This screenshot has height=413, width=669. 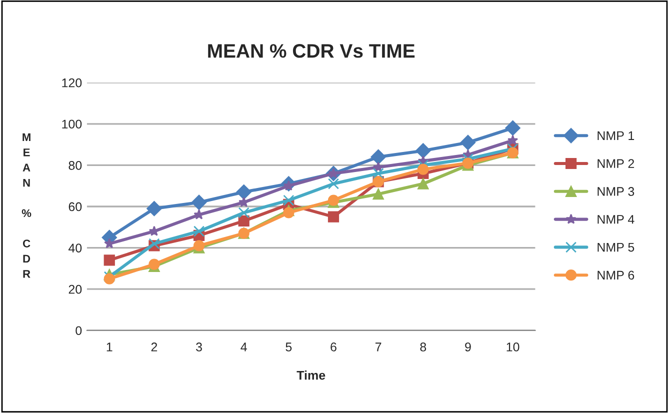 I want to click on y-tick-label: 120, so click(x=72, y=83).